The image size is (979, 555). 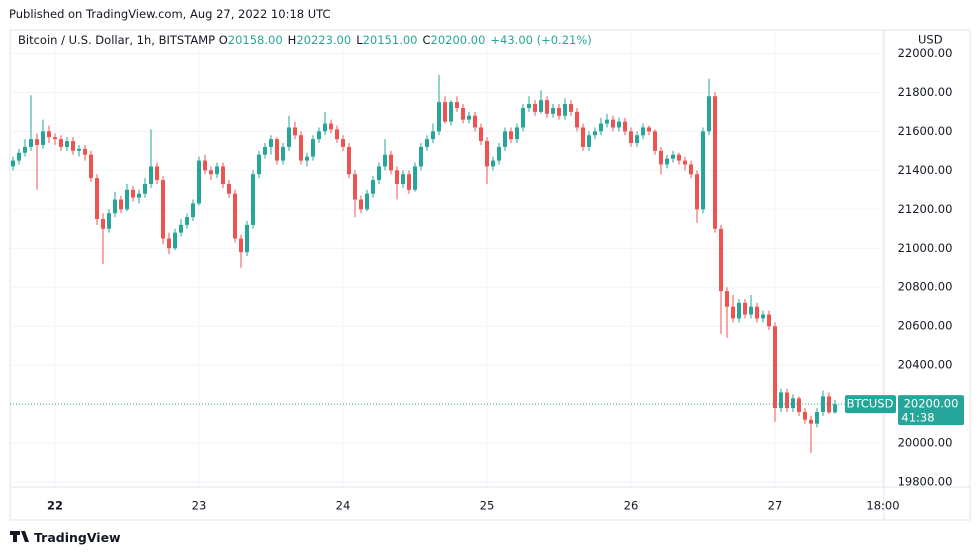 I want to click on y-tick-label: 20400.00, so click(x=925, y=365).